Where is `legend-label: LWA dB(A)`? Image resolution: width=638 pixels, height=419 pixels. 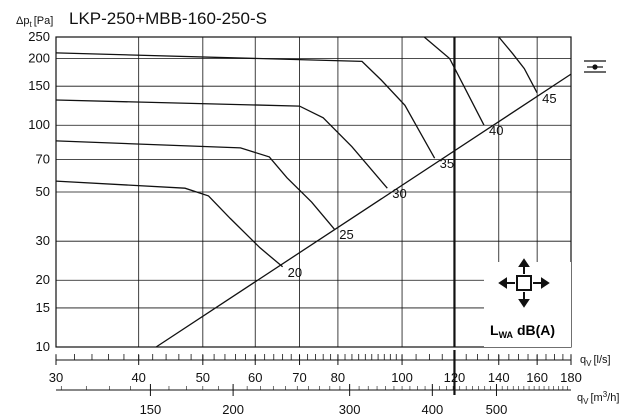 legend-label: LWA dB(A) is located at coordinates (522, 331).